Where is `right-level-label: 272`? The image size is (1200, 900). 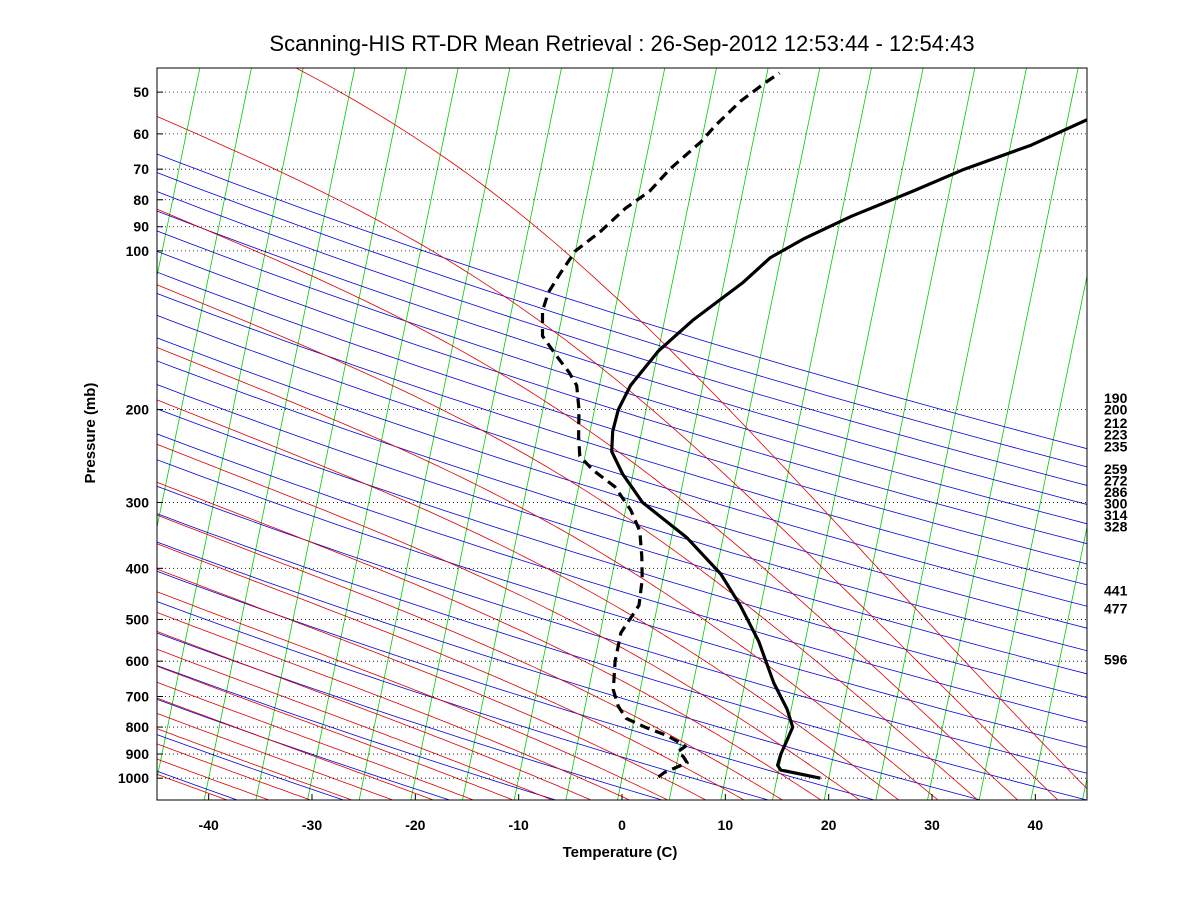 right-level-label: 272 is located at coordinates (1116, 480).